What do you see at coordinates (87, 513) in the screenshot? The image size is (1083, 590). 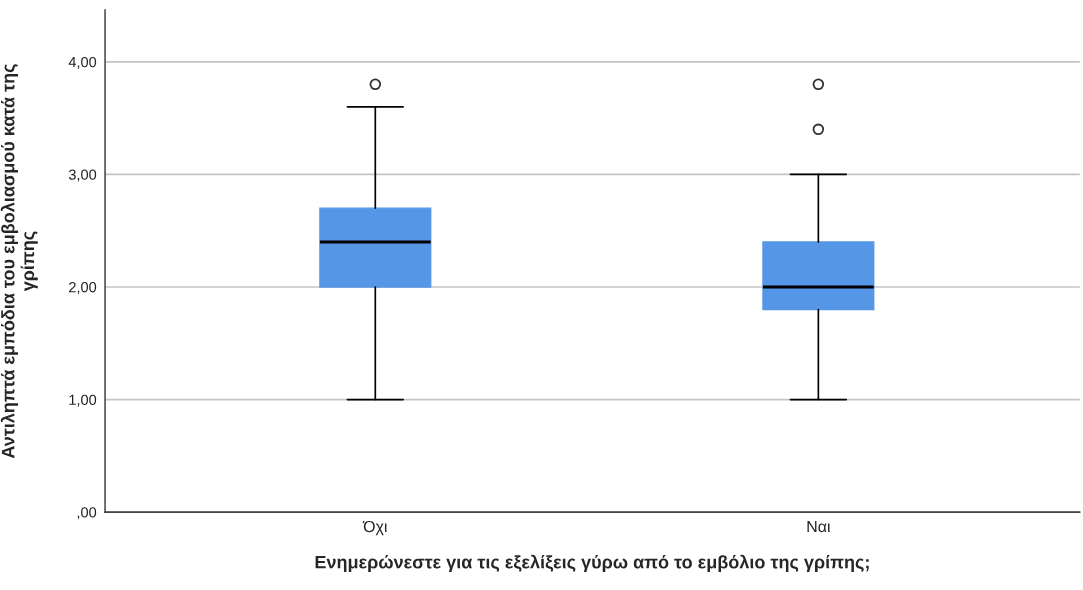 I see `y-tick-label: ,00` at bounding box center [87, 513].